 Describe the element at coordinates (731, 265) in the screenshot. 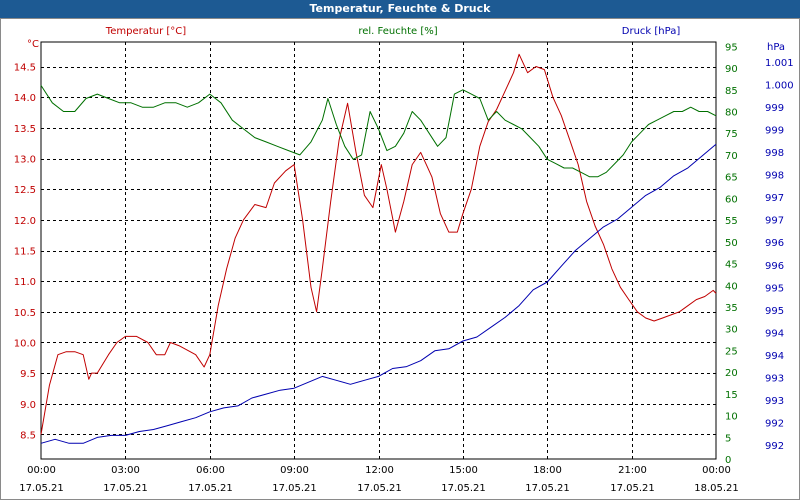

I see `humidity-tick-label: 45` at that location.